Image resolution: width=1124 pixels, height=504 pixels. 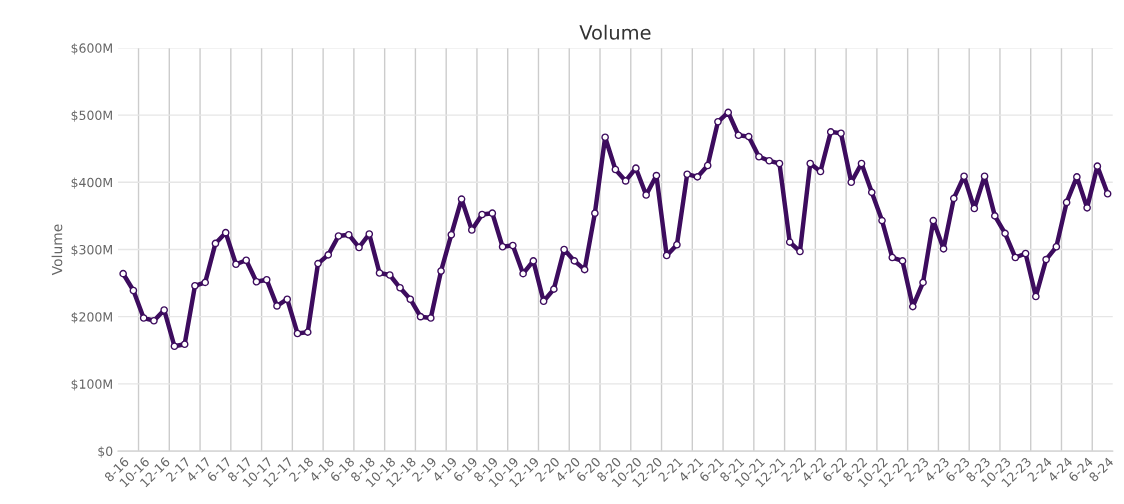 I want to click on chart-title: Volume, so click(x=615, y=32).